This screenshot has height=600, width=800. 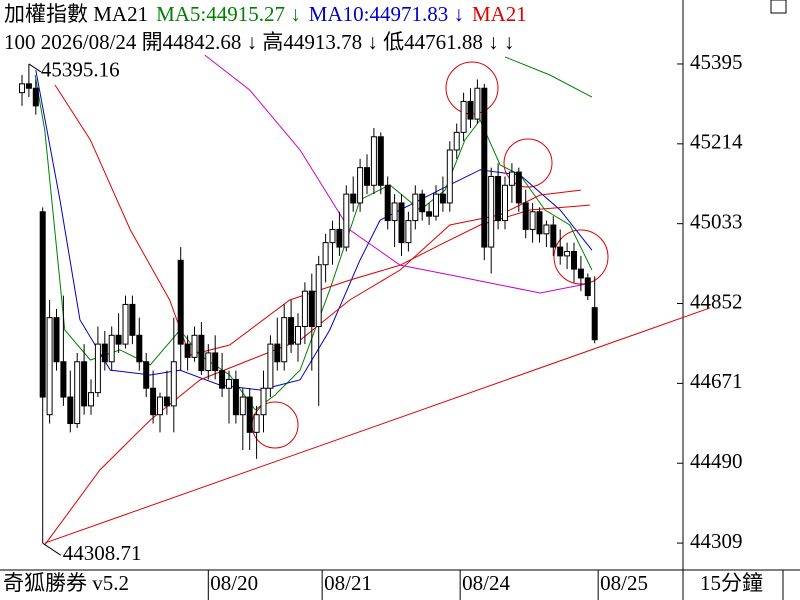 What do you see at coordinates (76, 14) in the screenshot?
I see `chart-title: 加權指數 MA21` at bounding box center [76, 14].